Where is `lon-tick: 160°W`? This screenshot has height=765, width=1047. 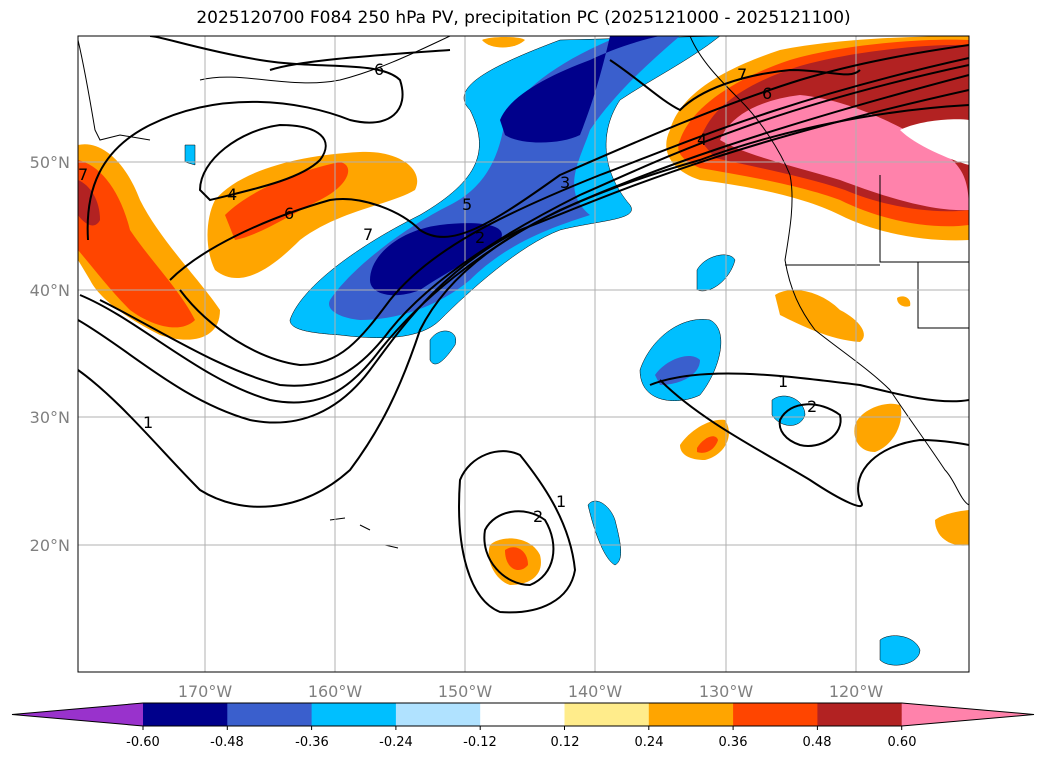 lon-tick: 160°W is located at coordinates (335, 691).